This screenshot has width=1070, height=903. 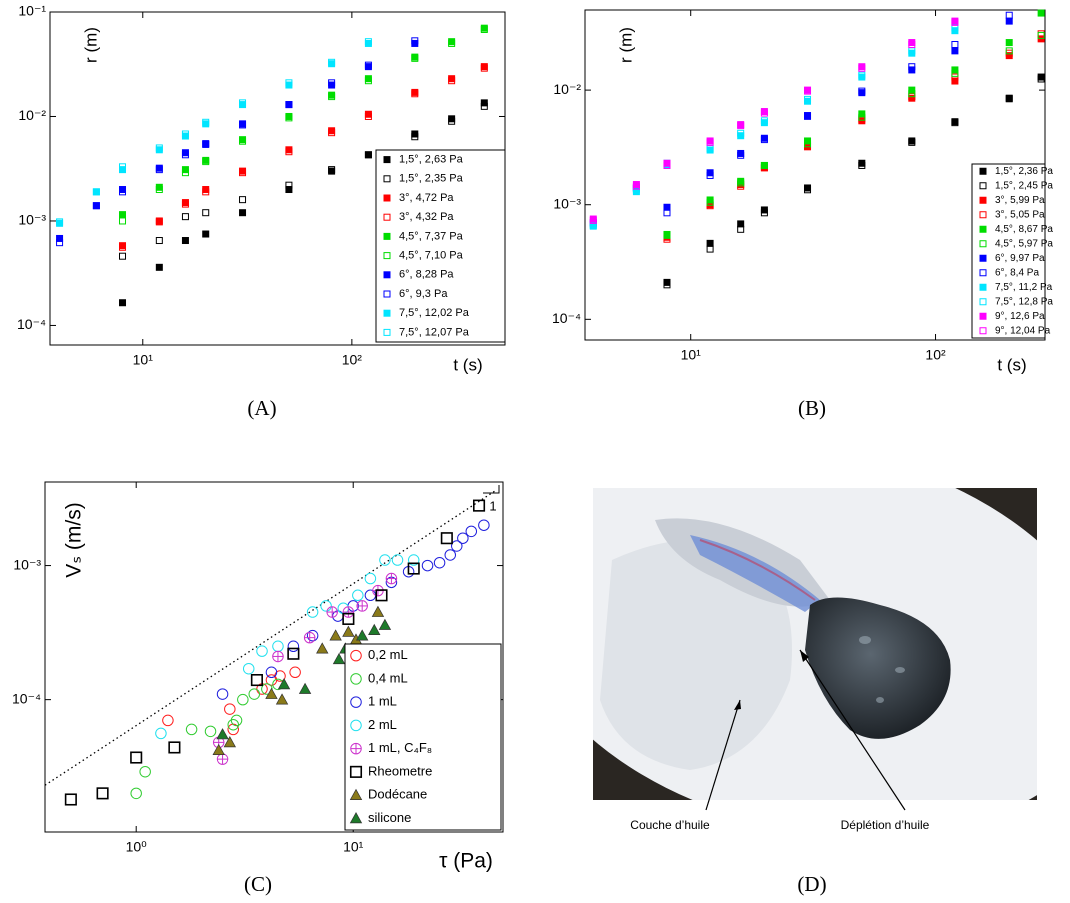 I want to click on legend-label: 4,5°, 5,97 Pa, so click(x=1024, y=243).